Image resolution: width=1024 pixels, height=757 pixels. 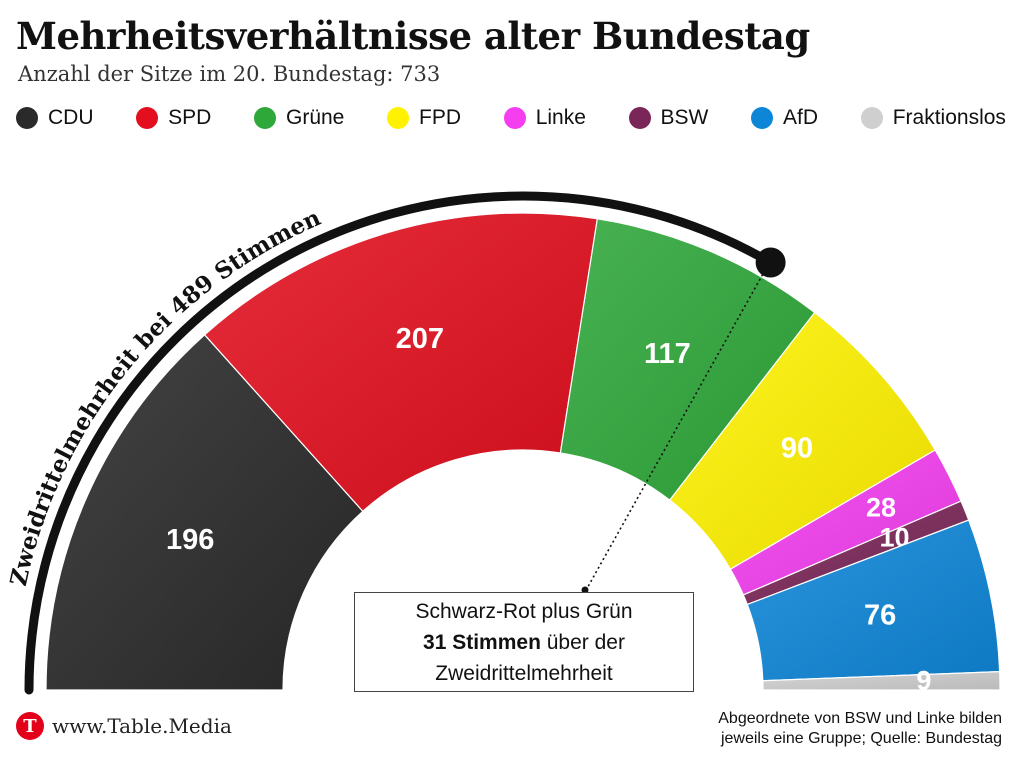 I want to click on table-media-logo-icon: T, so click(x=30, y=726).